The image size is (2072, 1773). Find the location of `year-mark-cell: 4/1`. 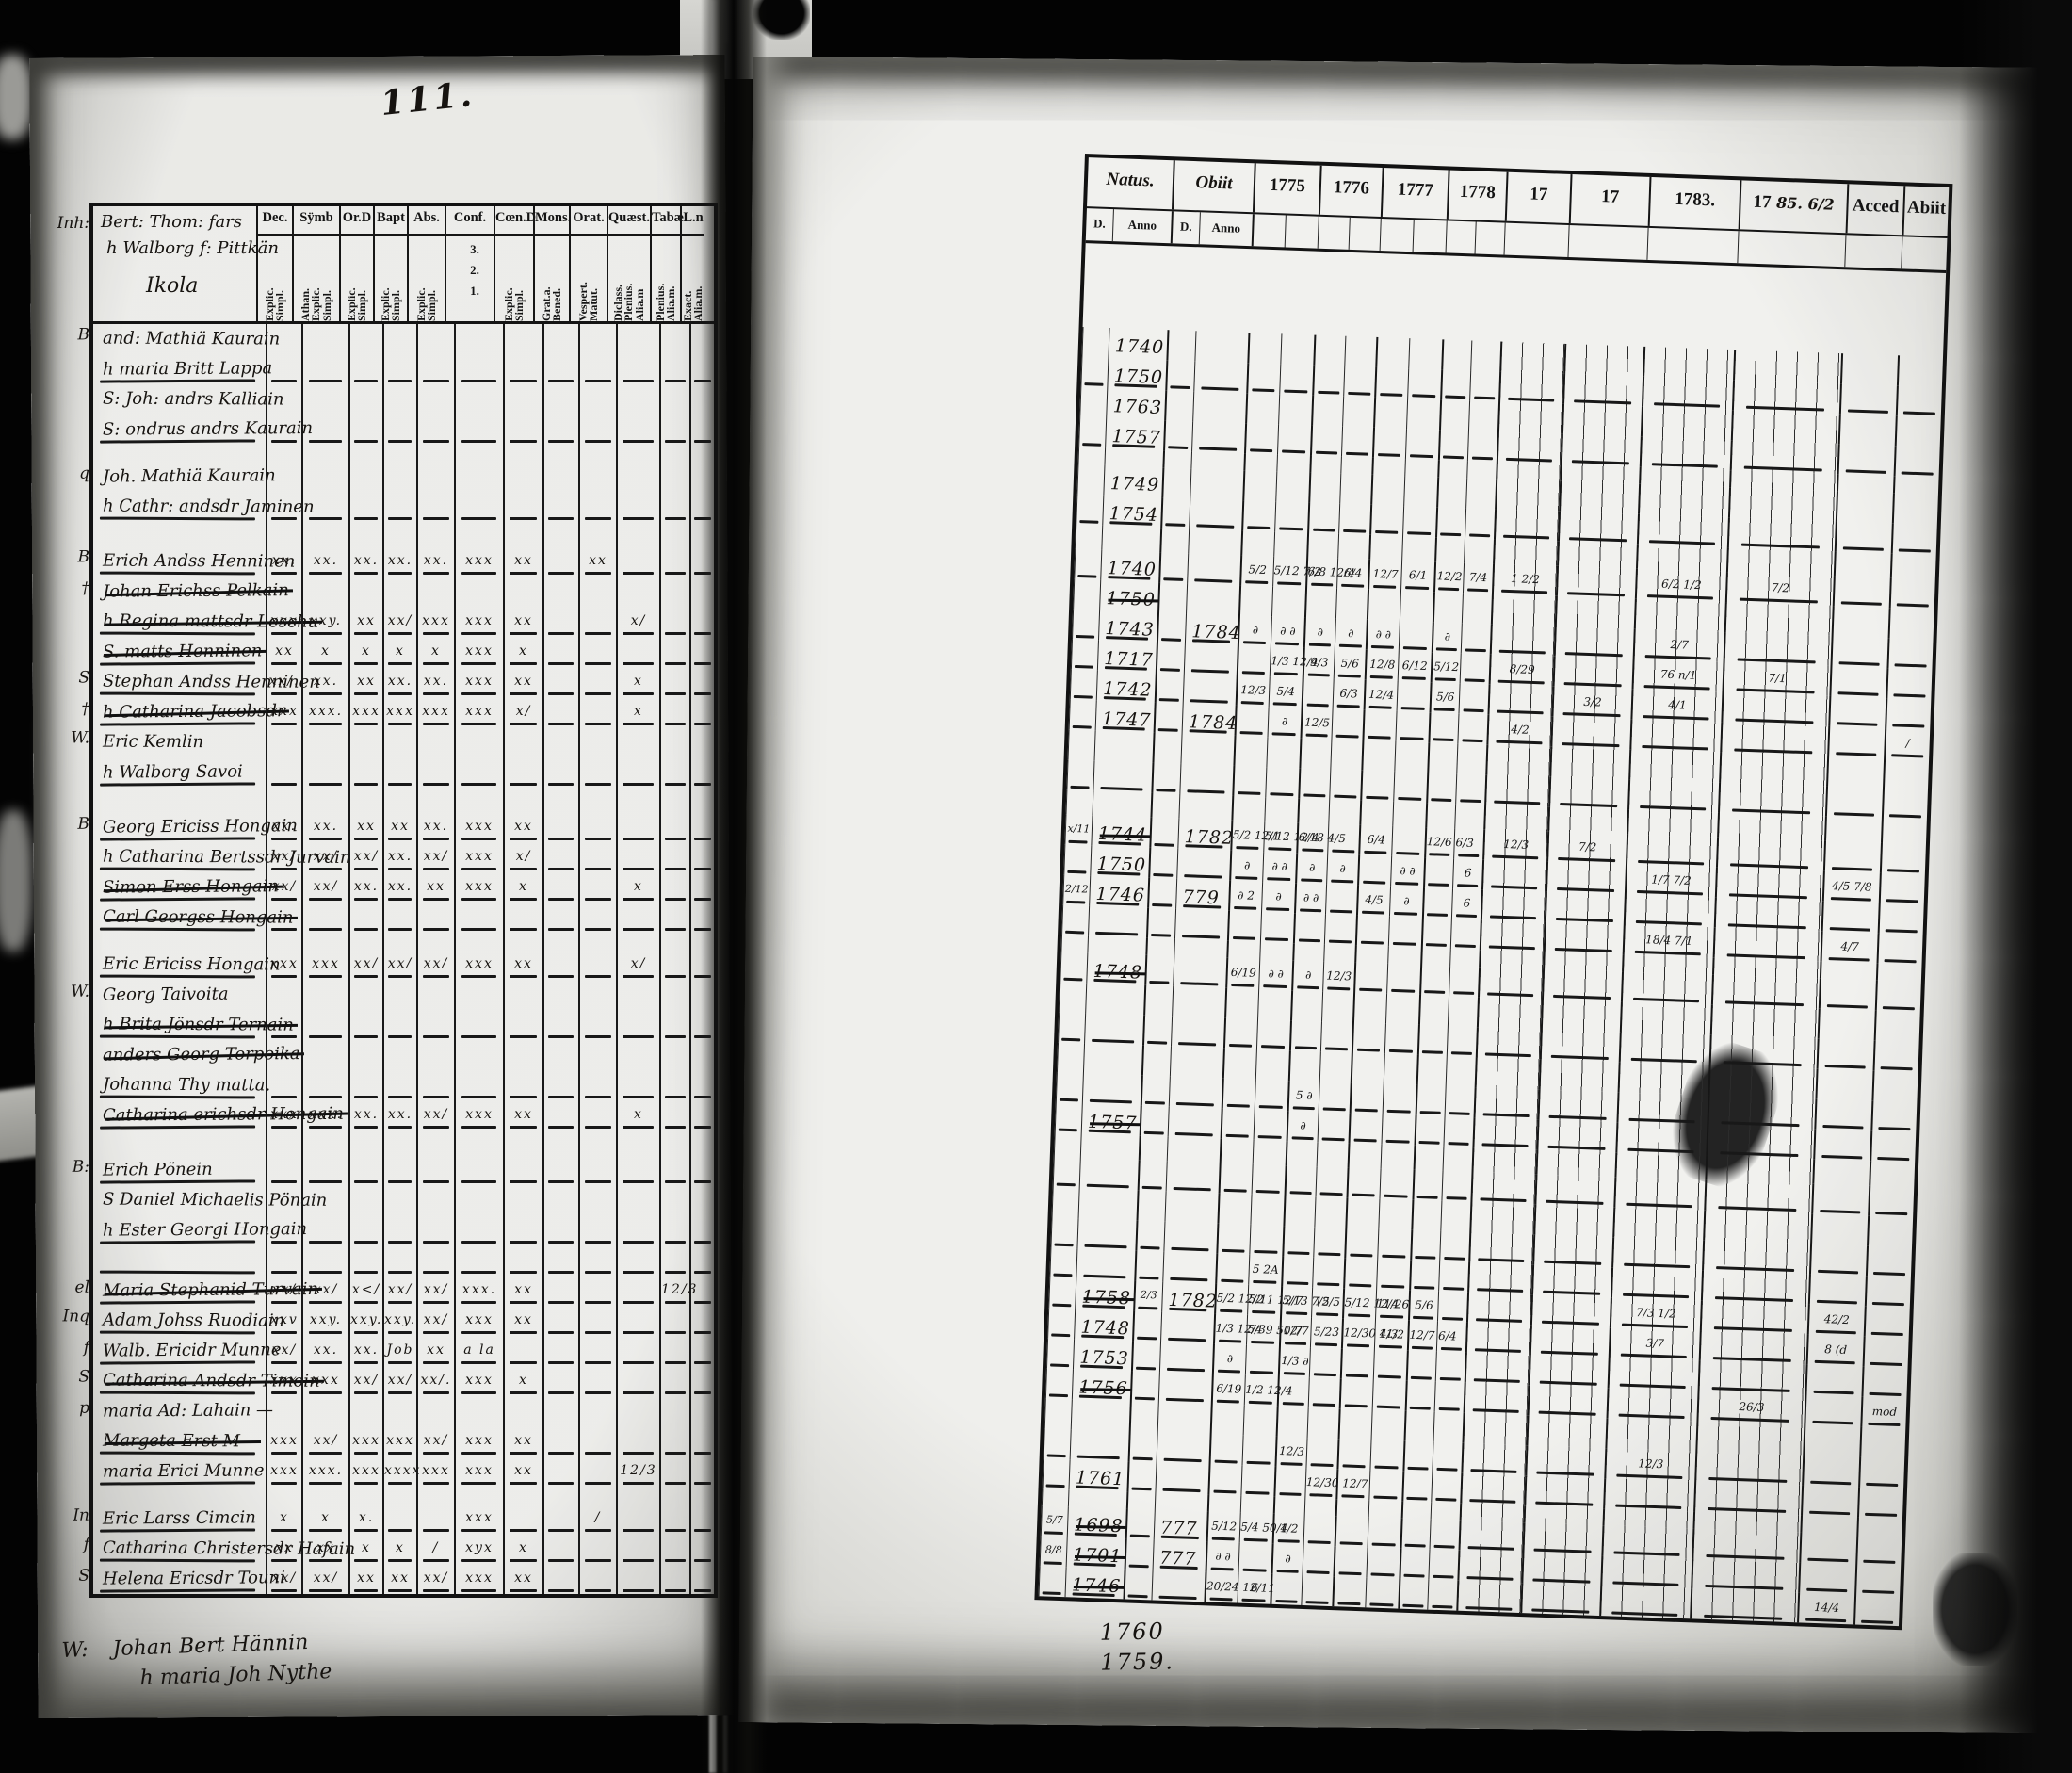

year-mark-cell: 4/1 is located at coordinates (1676, 706).